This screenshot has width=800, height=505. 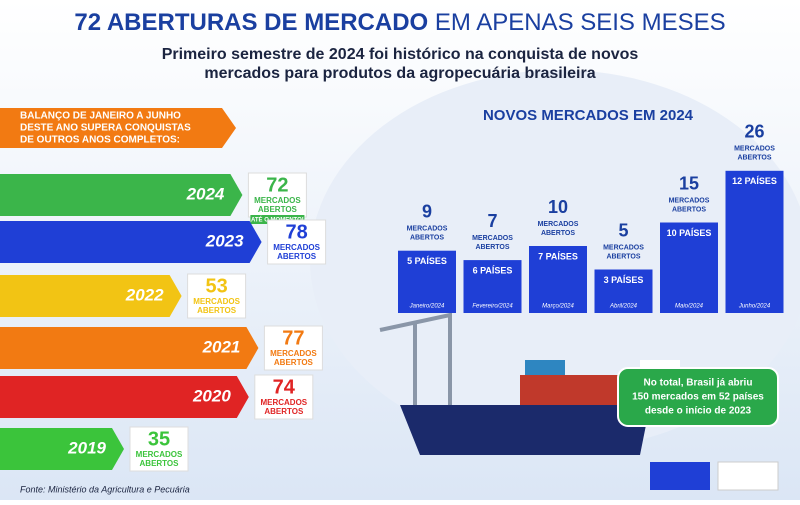 I want to click on year-label: 2023, so click(x=224, y=240).